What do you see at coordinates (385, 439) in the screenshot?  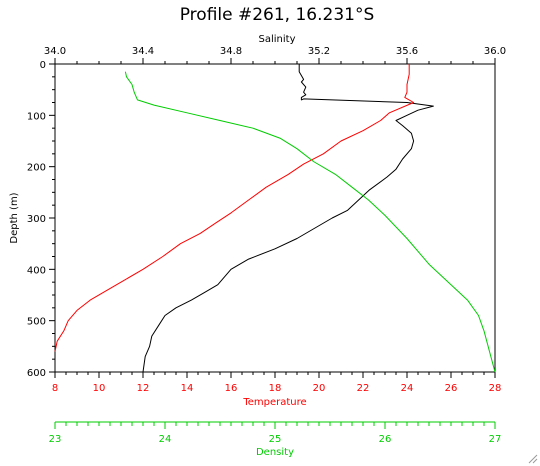 I see `density-tick-label: 26` at bounding box center [385, 439].